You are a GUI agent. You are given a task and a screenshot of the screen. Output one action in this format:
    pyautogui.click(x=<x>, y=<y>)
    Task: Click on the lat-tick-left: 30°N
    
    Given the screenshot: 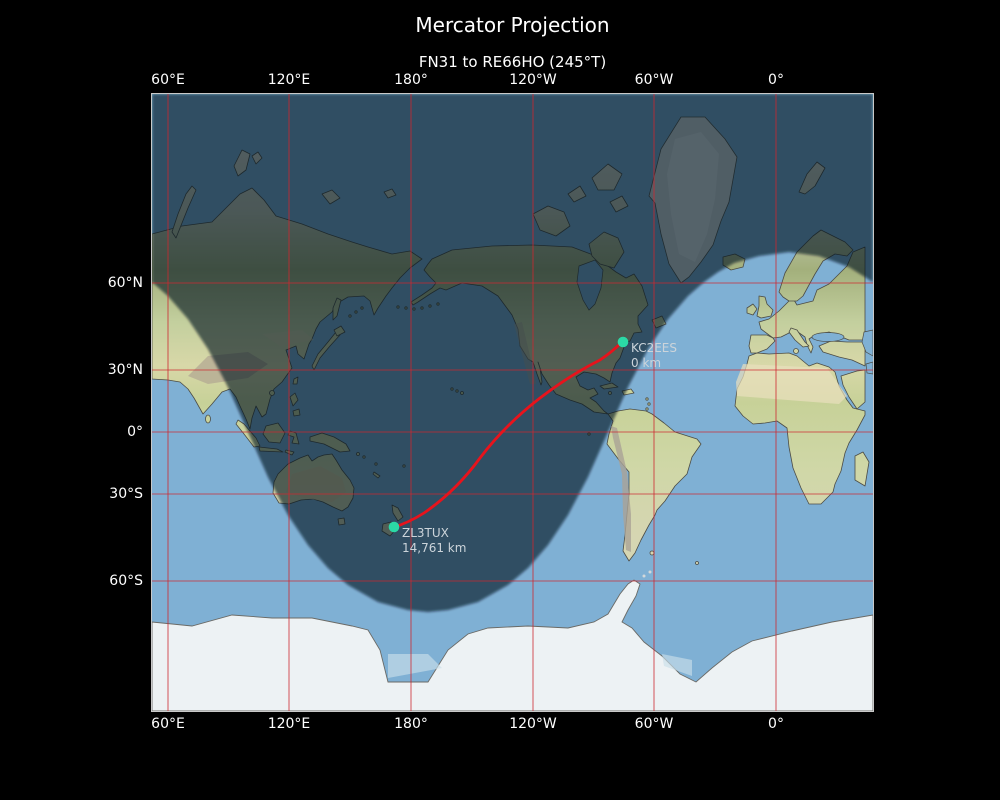 What is the action you would take?
    pyautogui.click(x=125, y=370)
    